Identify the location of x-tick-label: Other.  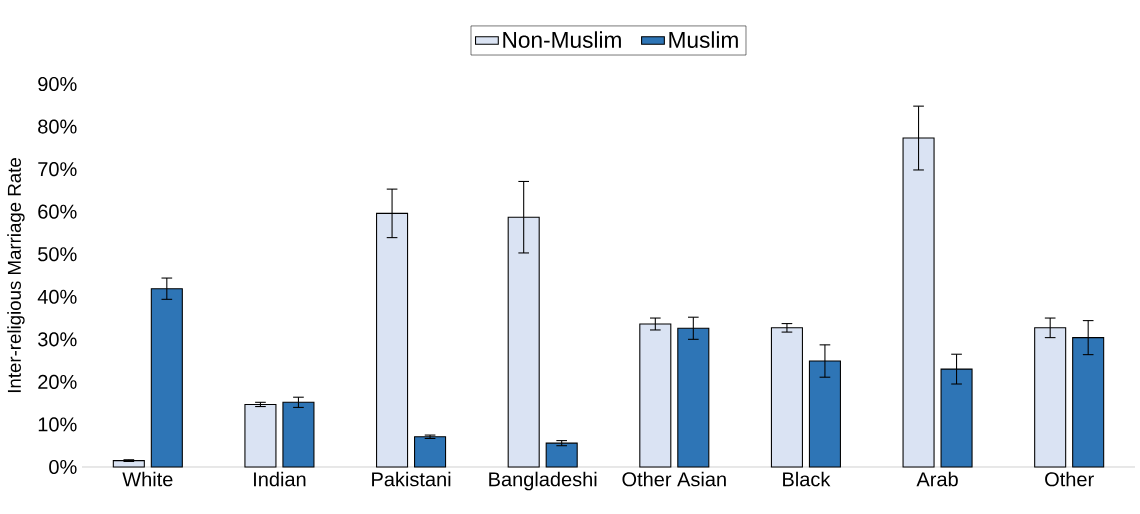
(1069, 479).